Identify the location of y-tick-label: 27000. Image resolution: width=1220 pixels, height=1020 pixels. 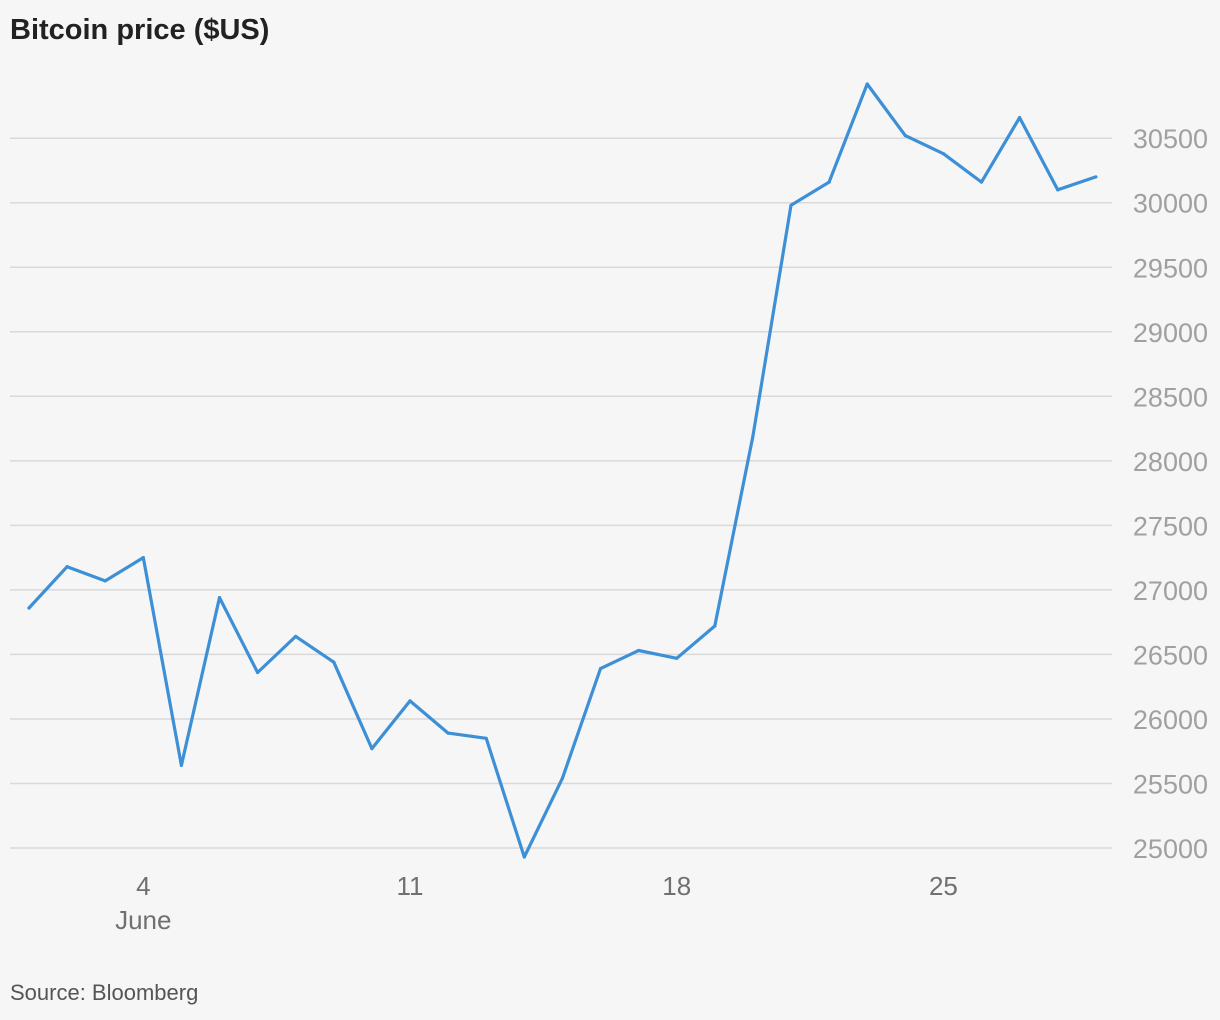
(1170, 591).